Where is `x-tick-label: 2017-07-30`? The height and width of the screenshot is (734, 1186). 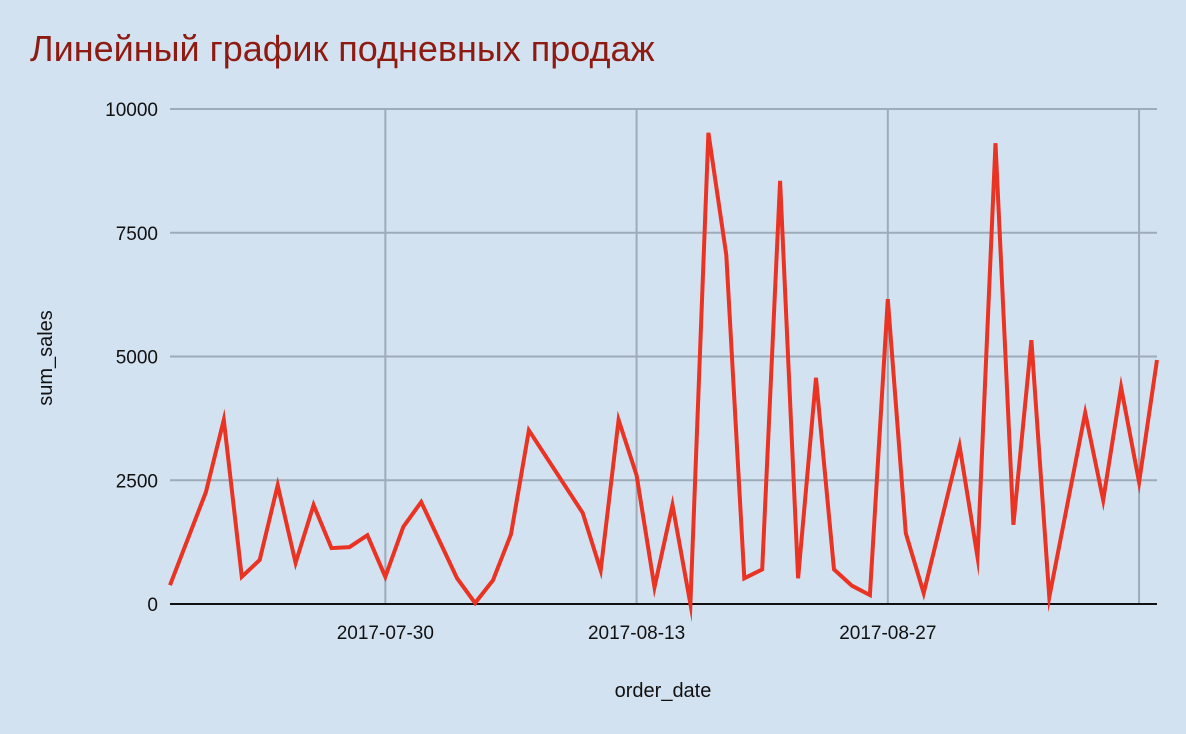
x-tick-label: 2017-07-30 is located at coordinates (385, 633).